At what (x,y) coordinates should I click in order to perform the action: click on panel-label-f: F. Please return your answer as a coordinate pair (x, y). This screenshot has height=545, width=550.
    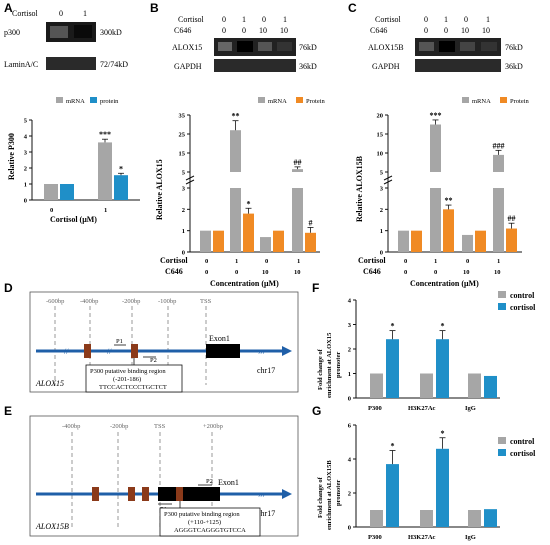
    Looking at the image, I should click on (315, 288).